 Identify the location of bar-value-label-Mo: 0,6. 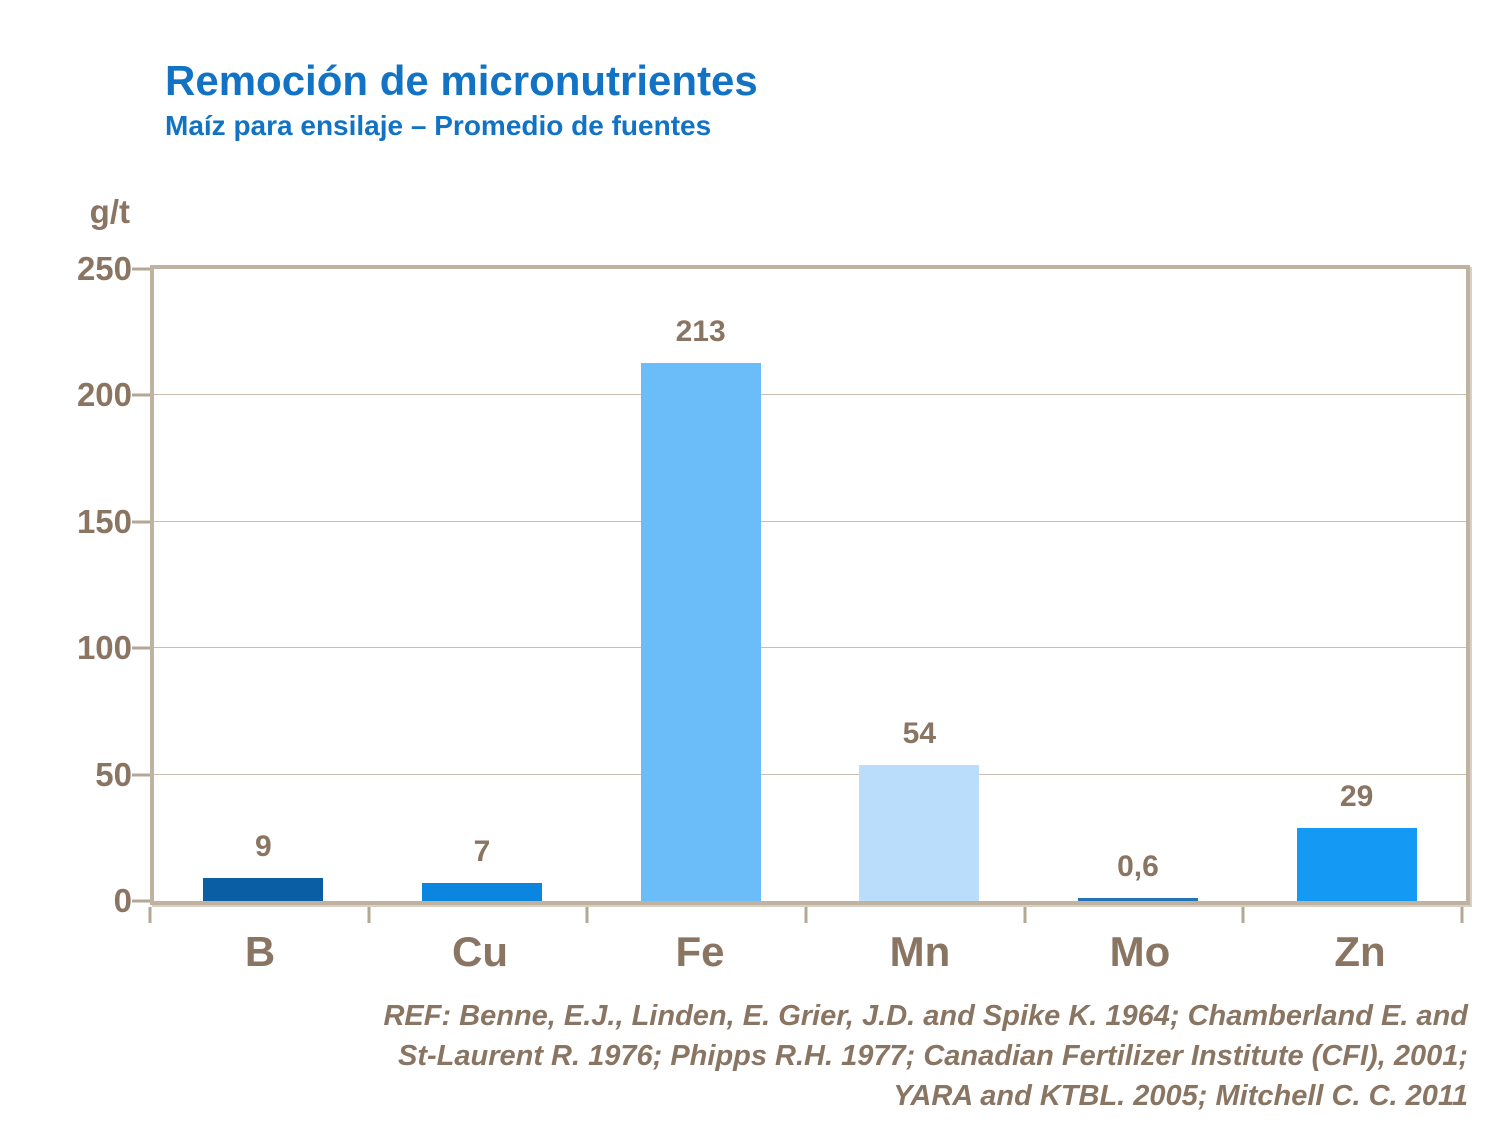
(1138, 866).